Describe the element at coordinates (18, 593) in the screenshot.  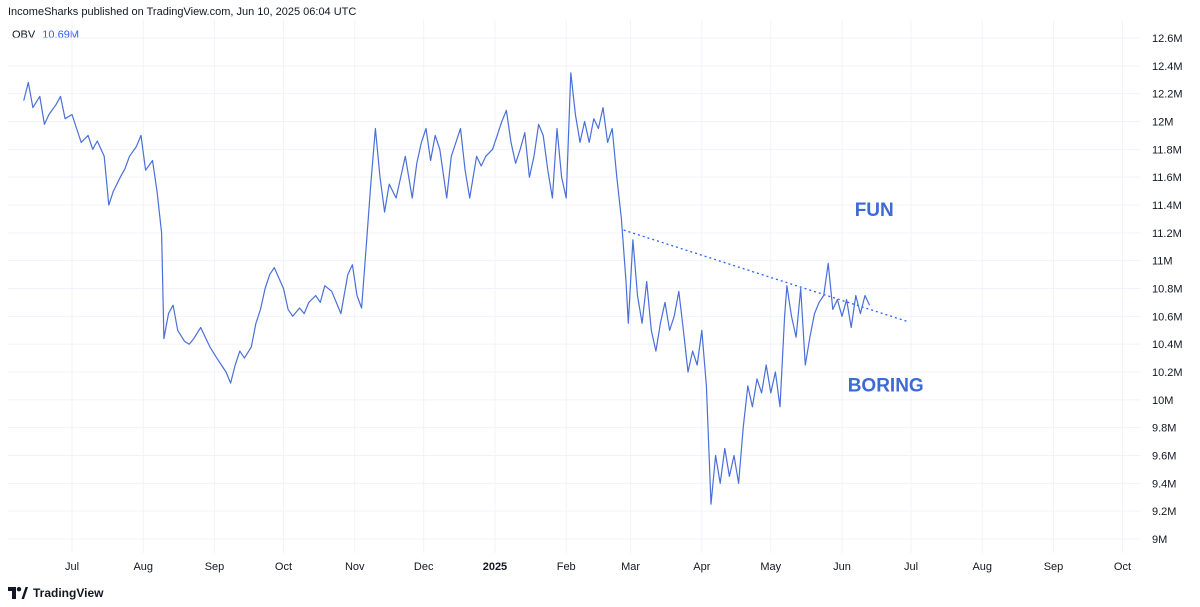
I see `tradingview-logo-icon` at that location.